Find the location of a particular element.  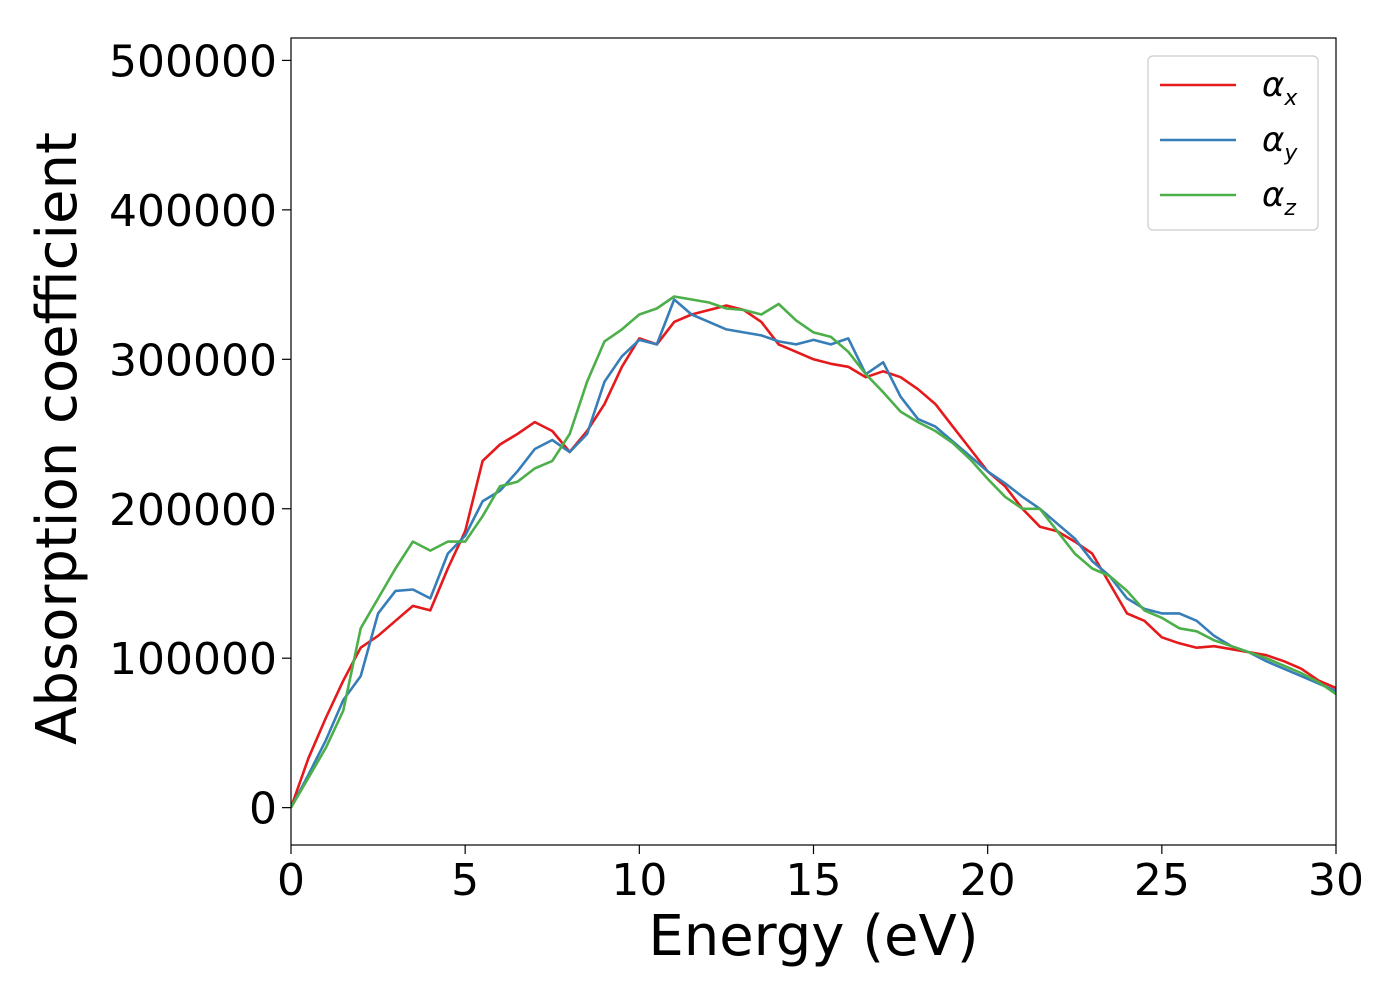

x-tick-label: 25 is located at coordinates (1162, 880).